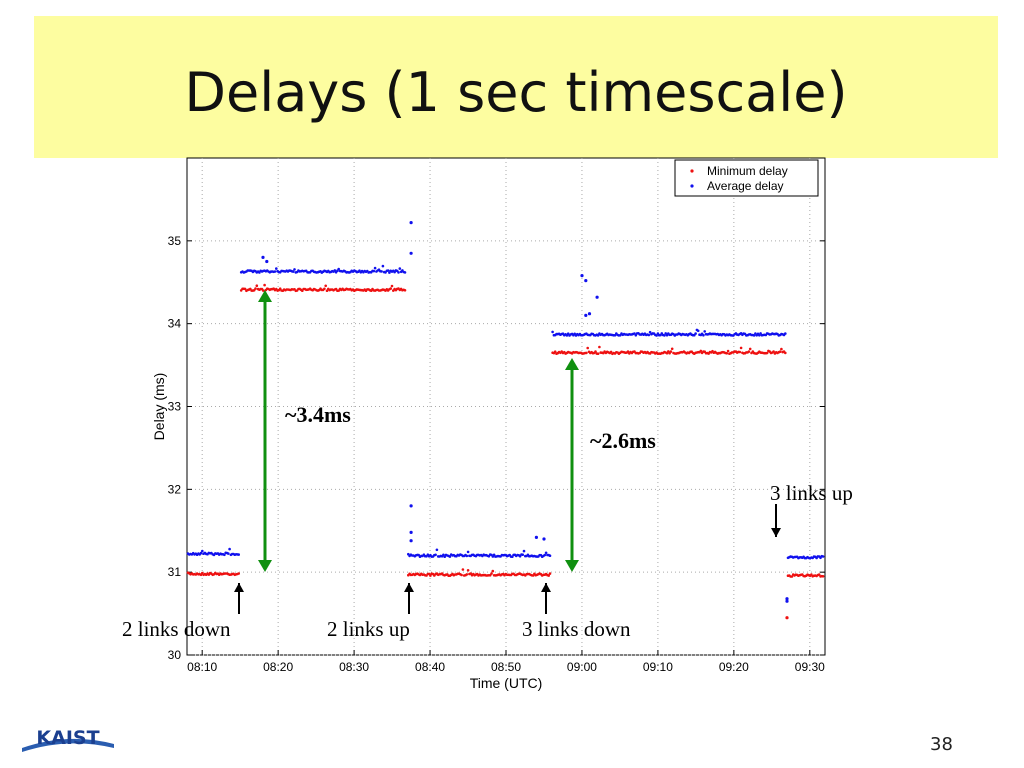  What do you see at coordinates (658, 667) in the screenshot?
I see `x-tick-label: 09:10` at bounding box center [658, 667].